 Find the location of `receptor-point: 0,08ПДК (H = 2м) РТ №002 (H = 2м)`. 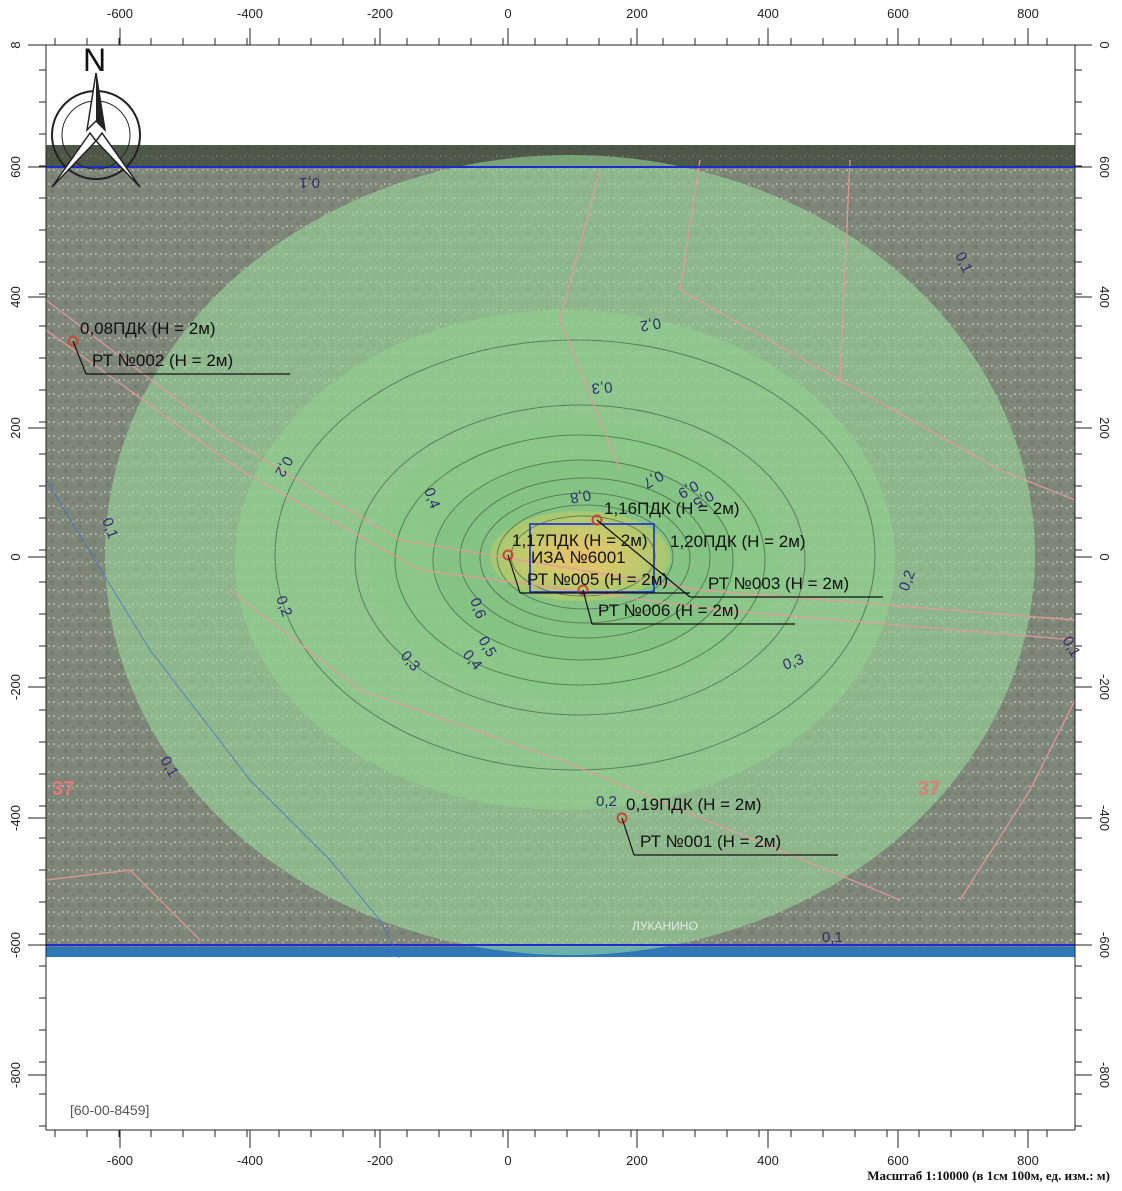

receptor-point: 0,08ПДК (H = 2м) РТ №002 (H = 2м) is located at coordinates (179, 347).